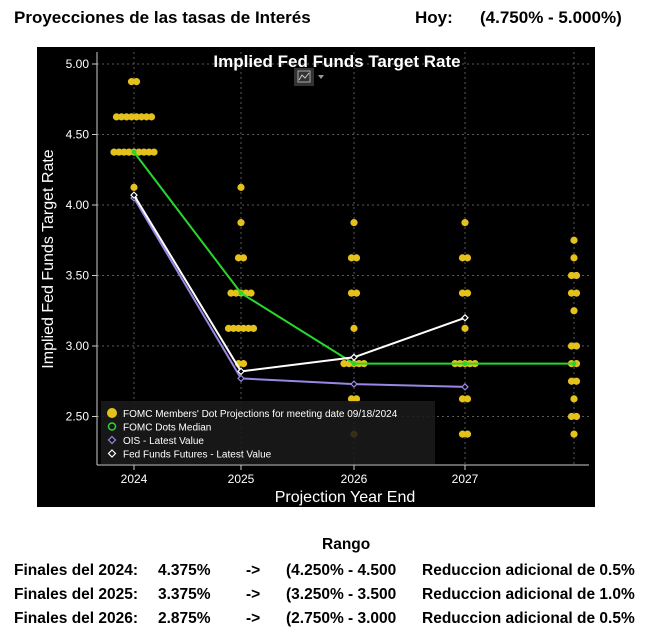 The width and height of the screenshot is (648, 636). What do you see at coordinates (167, 428) in the screenshot?
I see `legend-label: FOMC Dots Median` at bounding box center [167, 428].